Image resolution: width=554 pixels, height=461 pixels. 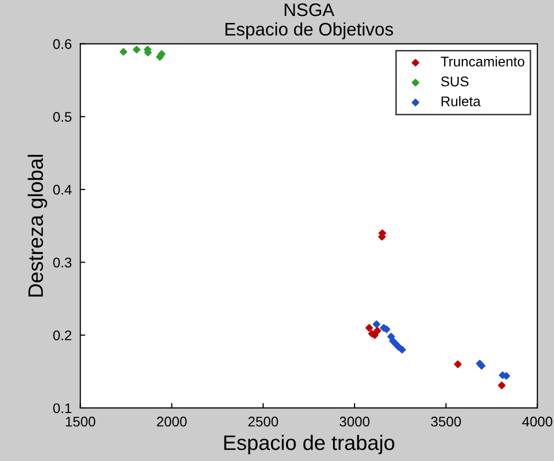 What do you see at coordinates (310, 21) in the screenshot?
I see `chart-title: NSGA Espacio de Objetivos` at bounding box center [310, 21].